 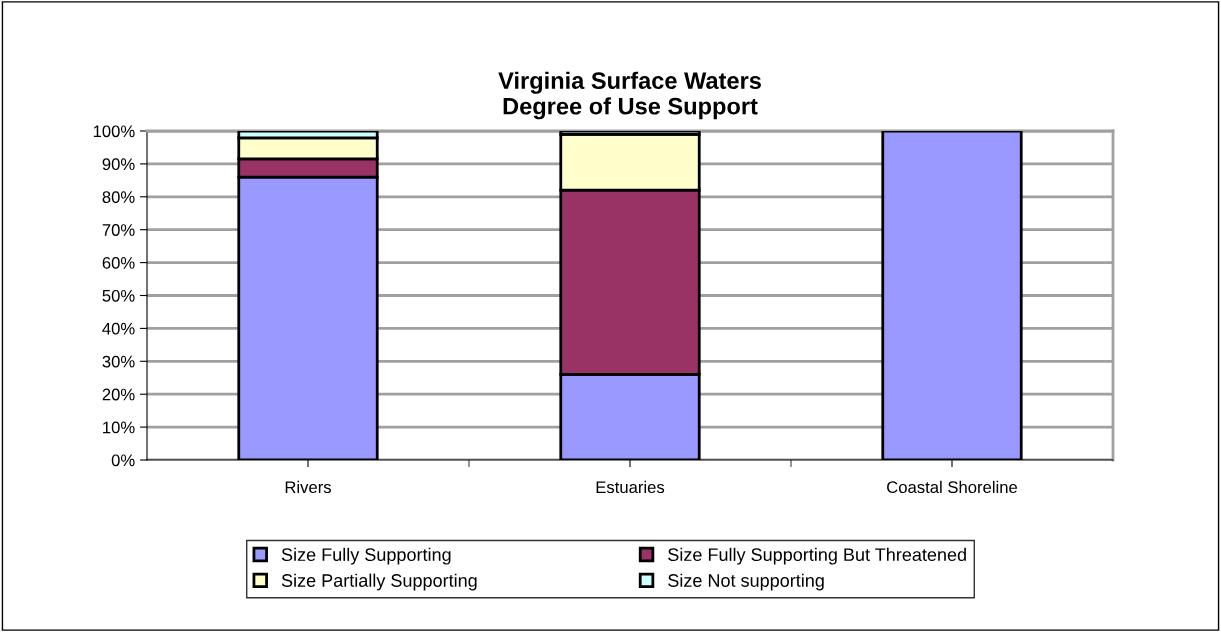 What do you see at coordinates (817, 556) in the screenshot?
I see `legend-label: Size Fully Supporting But Threatened` at bounding box center [817, 556].